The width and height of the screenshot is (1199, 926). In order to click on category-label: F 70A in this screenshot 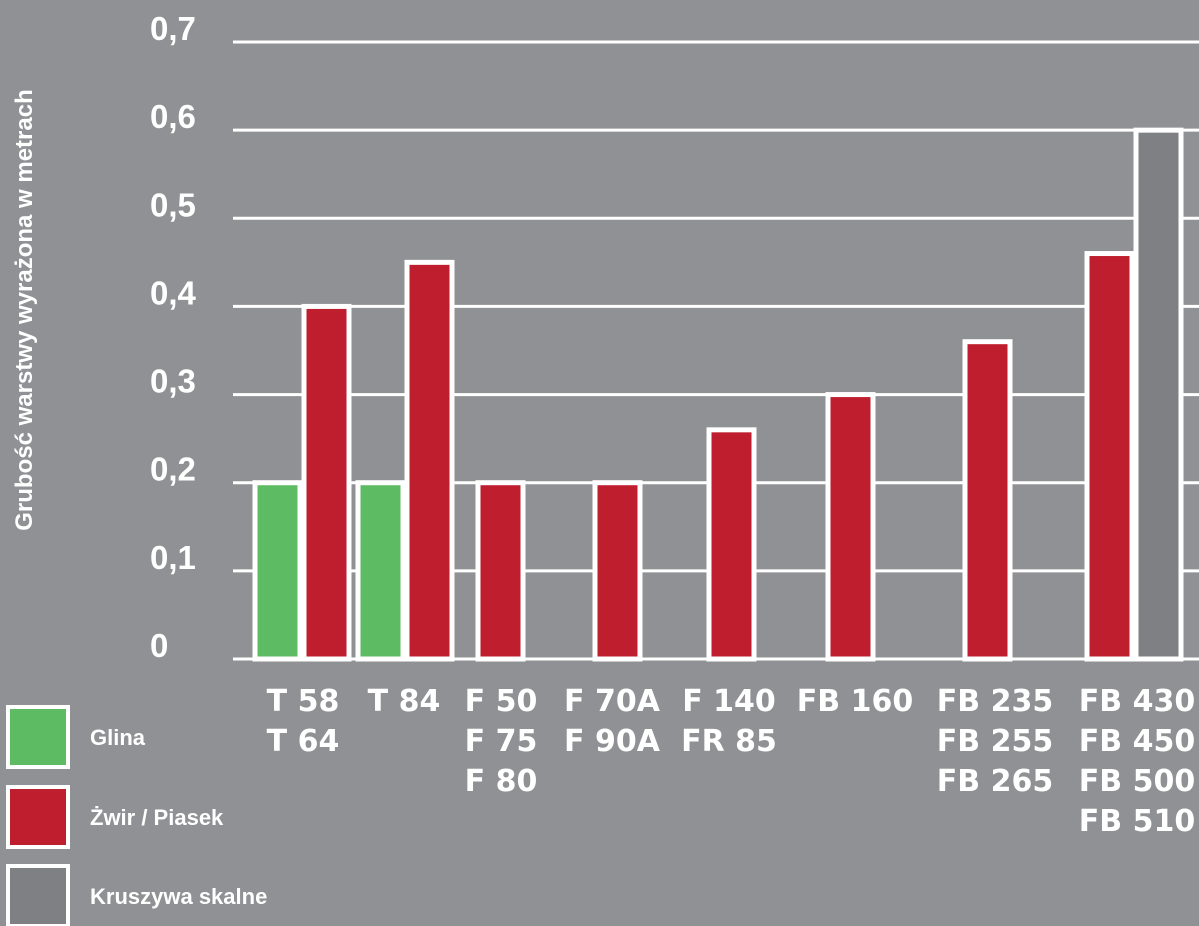, I will do `click(612, 701)`.